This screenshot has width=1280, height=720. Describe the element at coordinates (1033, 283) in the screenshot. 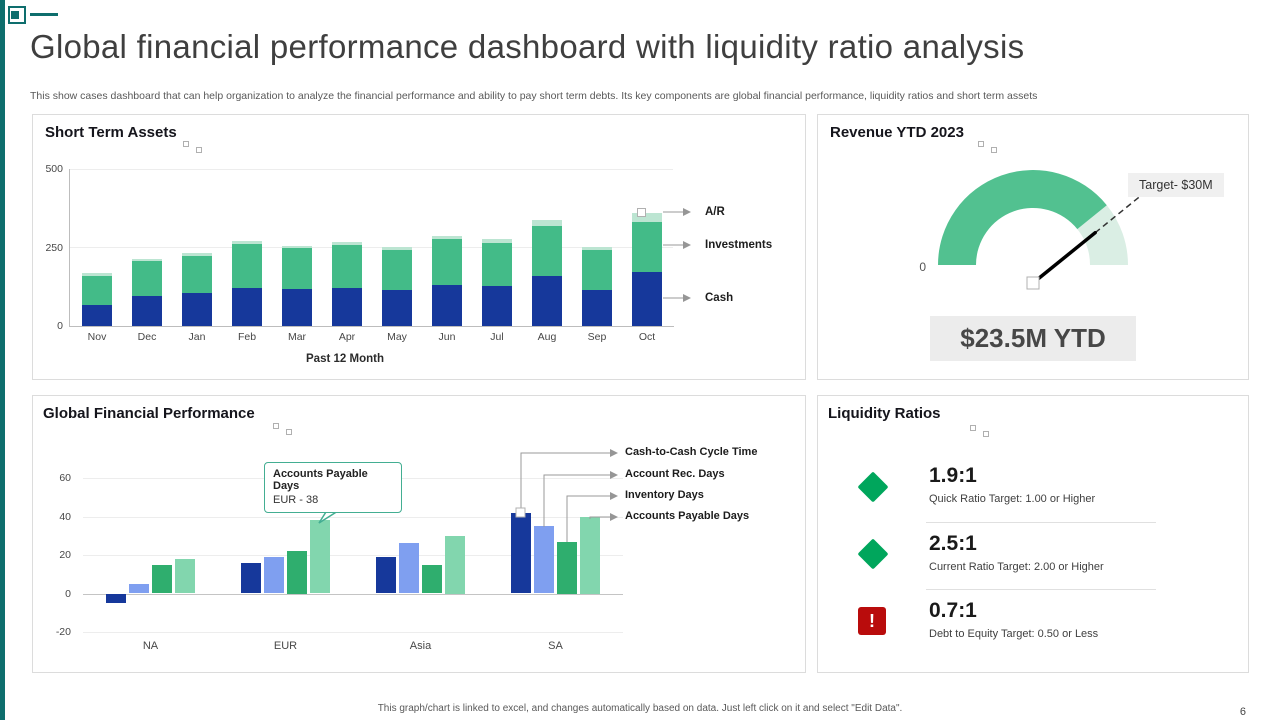

I see `needle-pivot-handle` at that location.